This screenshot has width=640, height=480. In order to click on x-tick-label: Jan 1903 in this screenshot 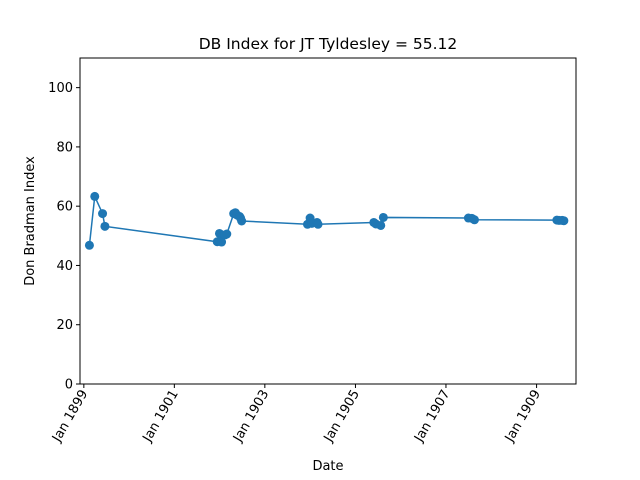, I will do `click(251, 417)`.